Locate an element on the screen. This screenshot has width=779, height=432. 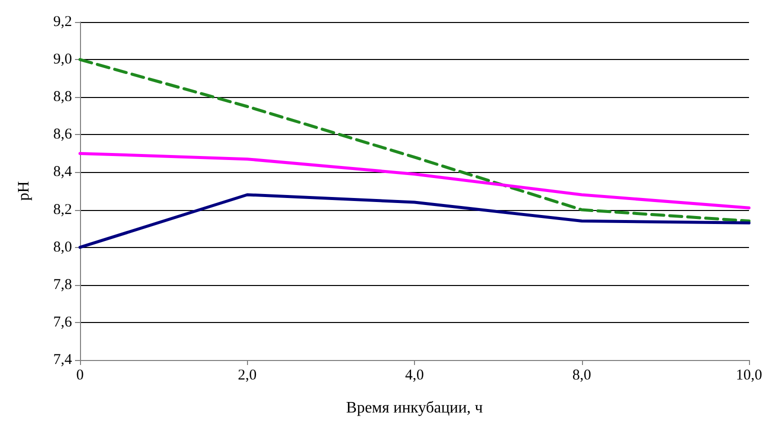
y-tick-label: 9,0 is located at coordinates (62, 60).